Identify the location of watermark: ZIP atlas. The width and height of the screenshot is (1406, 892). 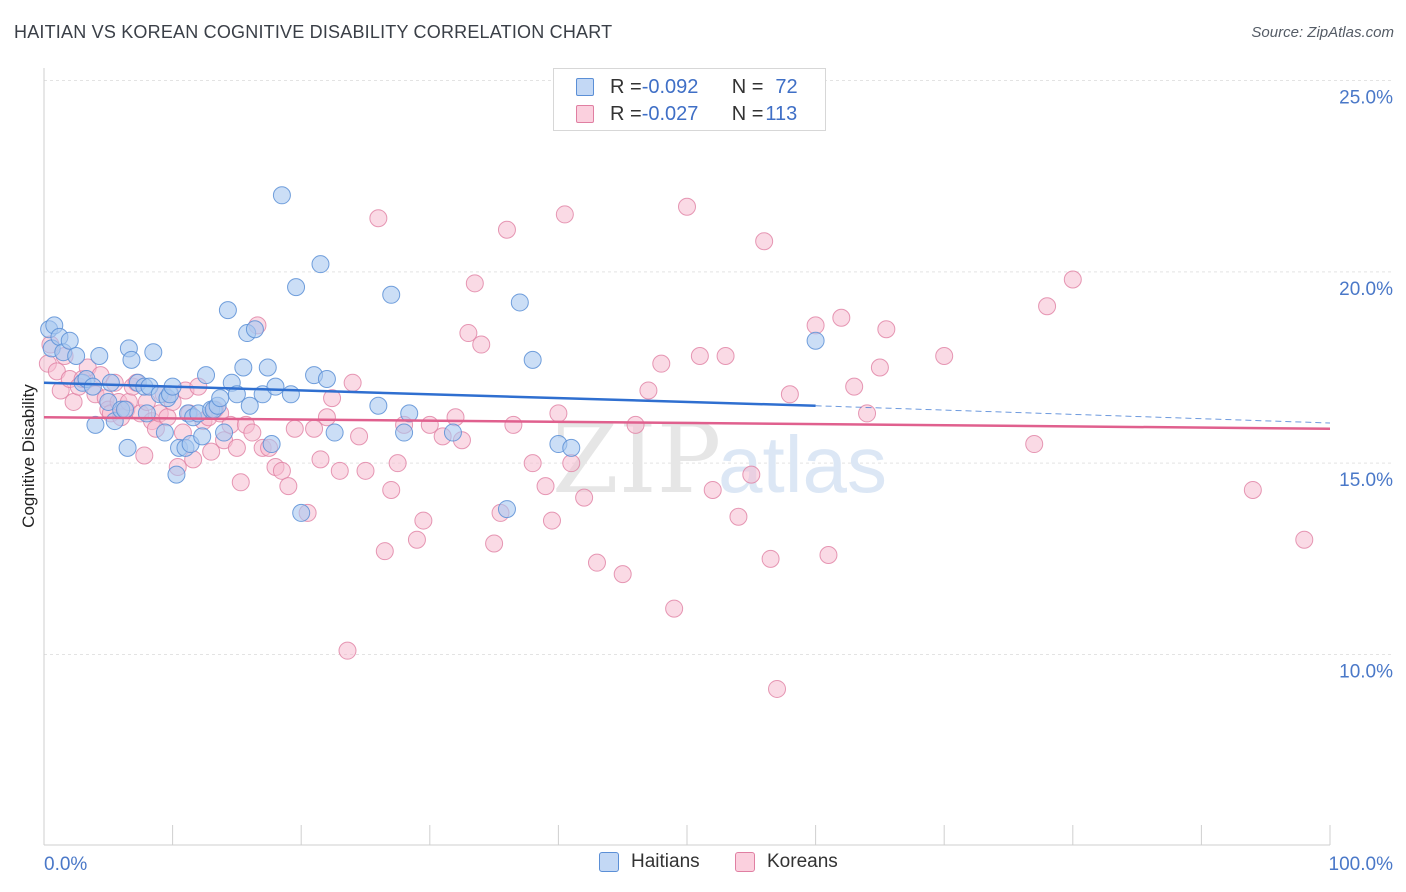
(719, 459).